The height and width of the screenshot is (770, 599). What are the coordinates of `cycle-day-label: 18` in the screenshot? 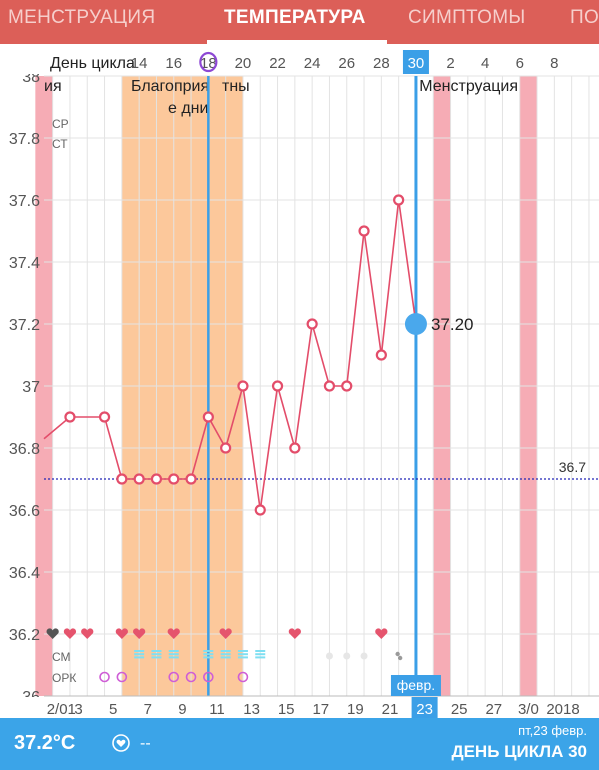 It's located at (208, 63).